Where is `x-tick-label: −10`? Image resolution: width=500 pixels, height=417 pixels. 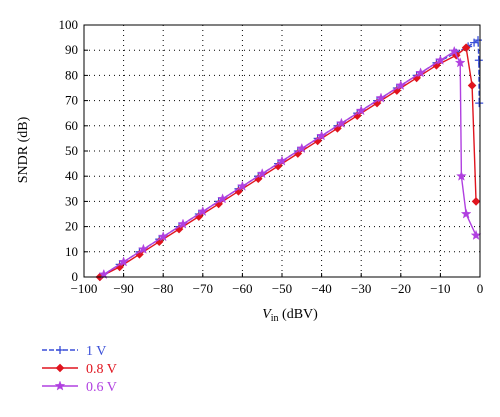
x-tick-label: −10 is located at coordinates (440, 288).